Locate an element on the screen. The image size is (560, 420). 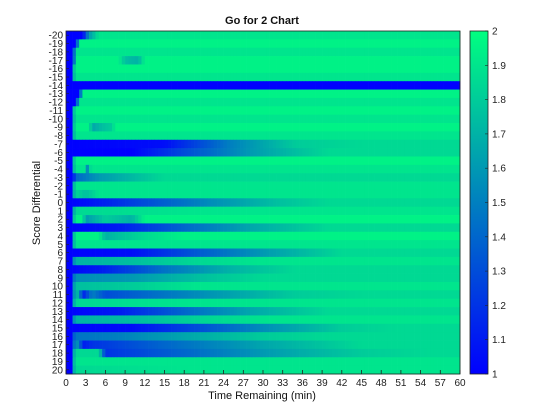
x-tick-label: 3 is located at coordinates (86, 383).